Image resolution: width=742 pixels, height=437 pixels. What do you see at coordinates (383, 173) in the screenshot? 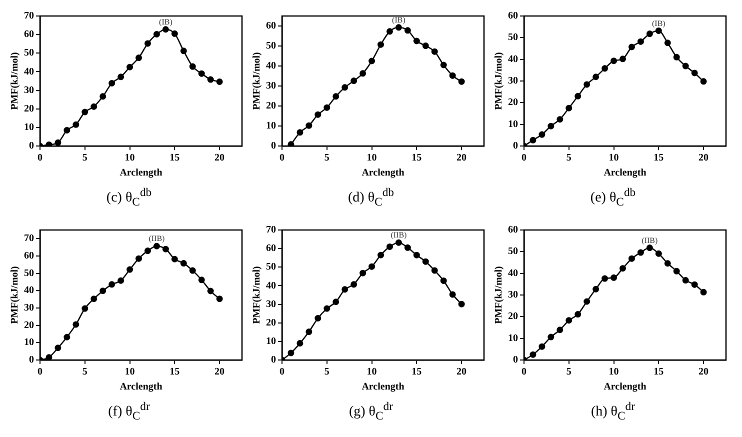
I see `x-axis-title: Arclength` at bounding box center [383, 173].